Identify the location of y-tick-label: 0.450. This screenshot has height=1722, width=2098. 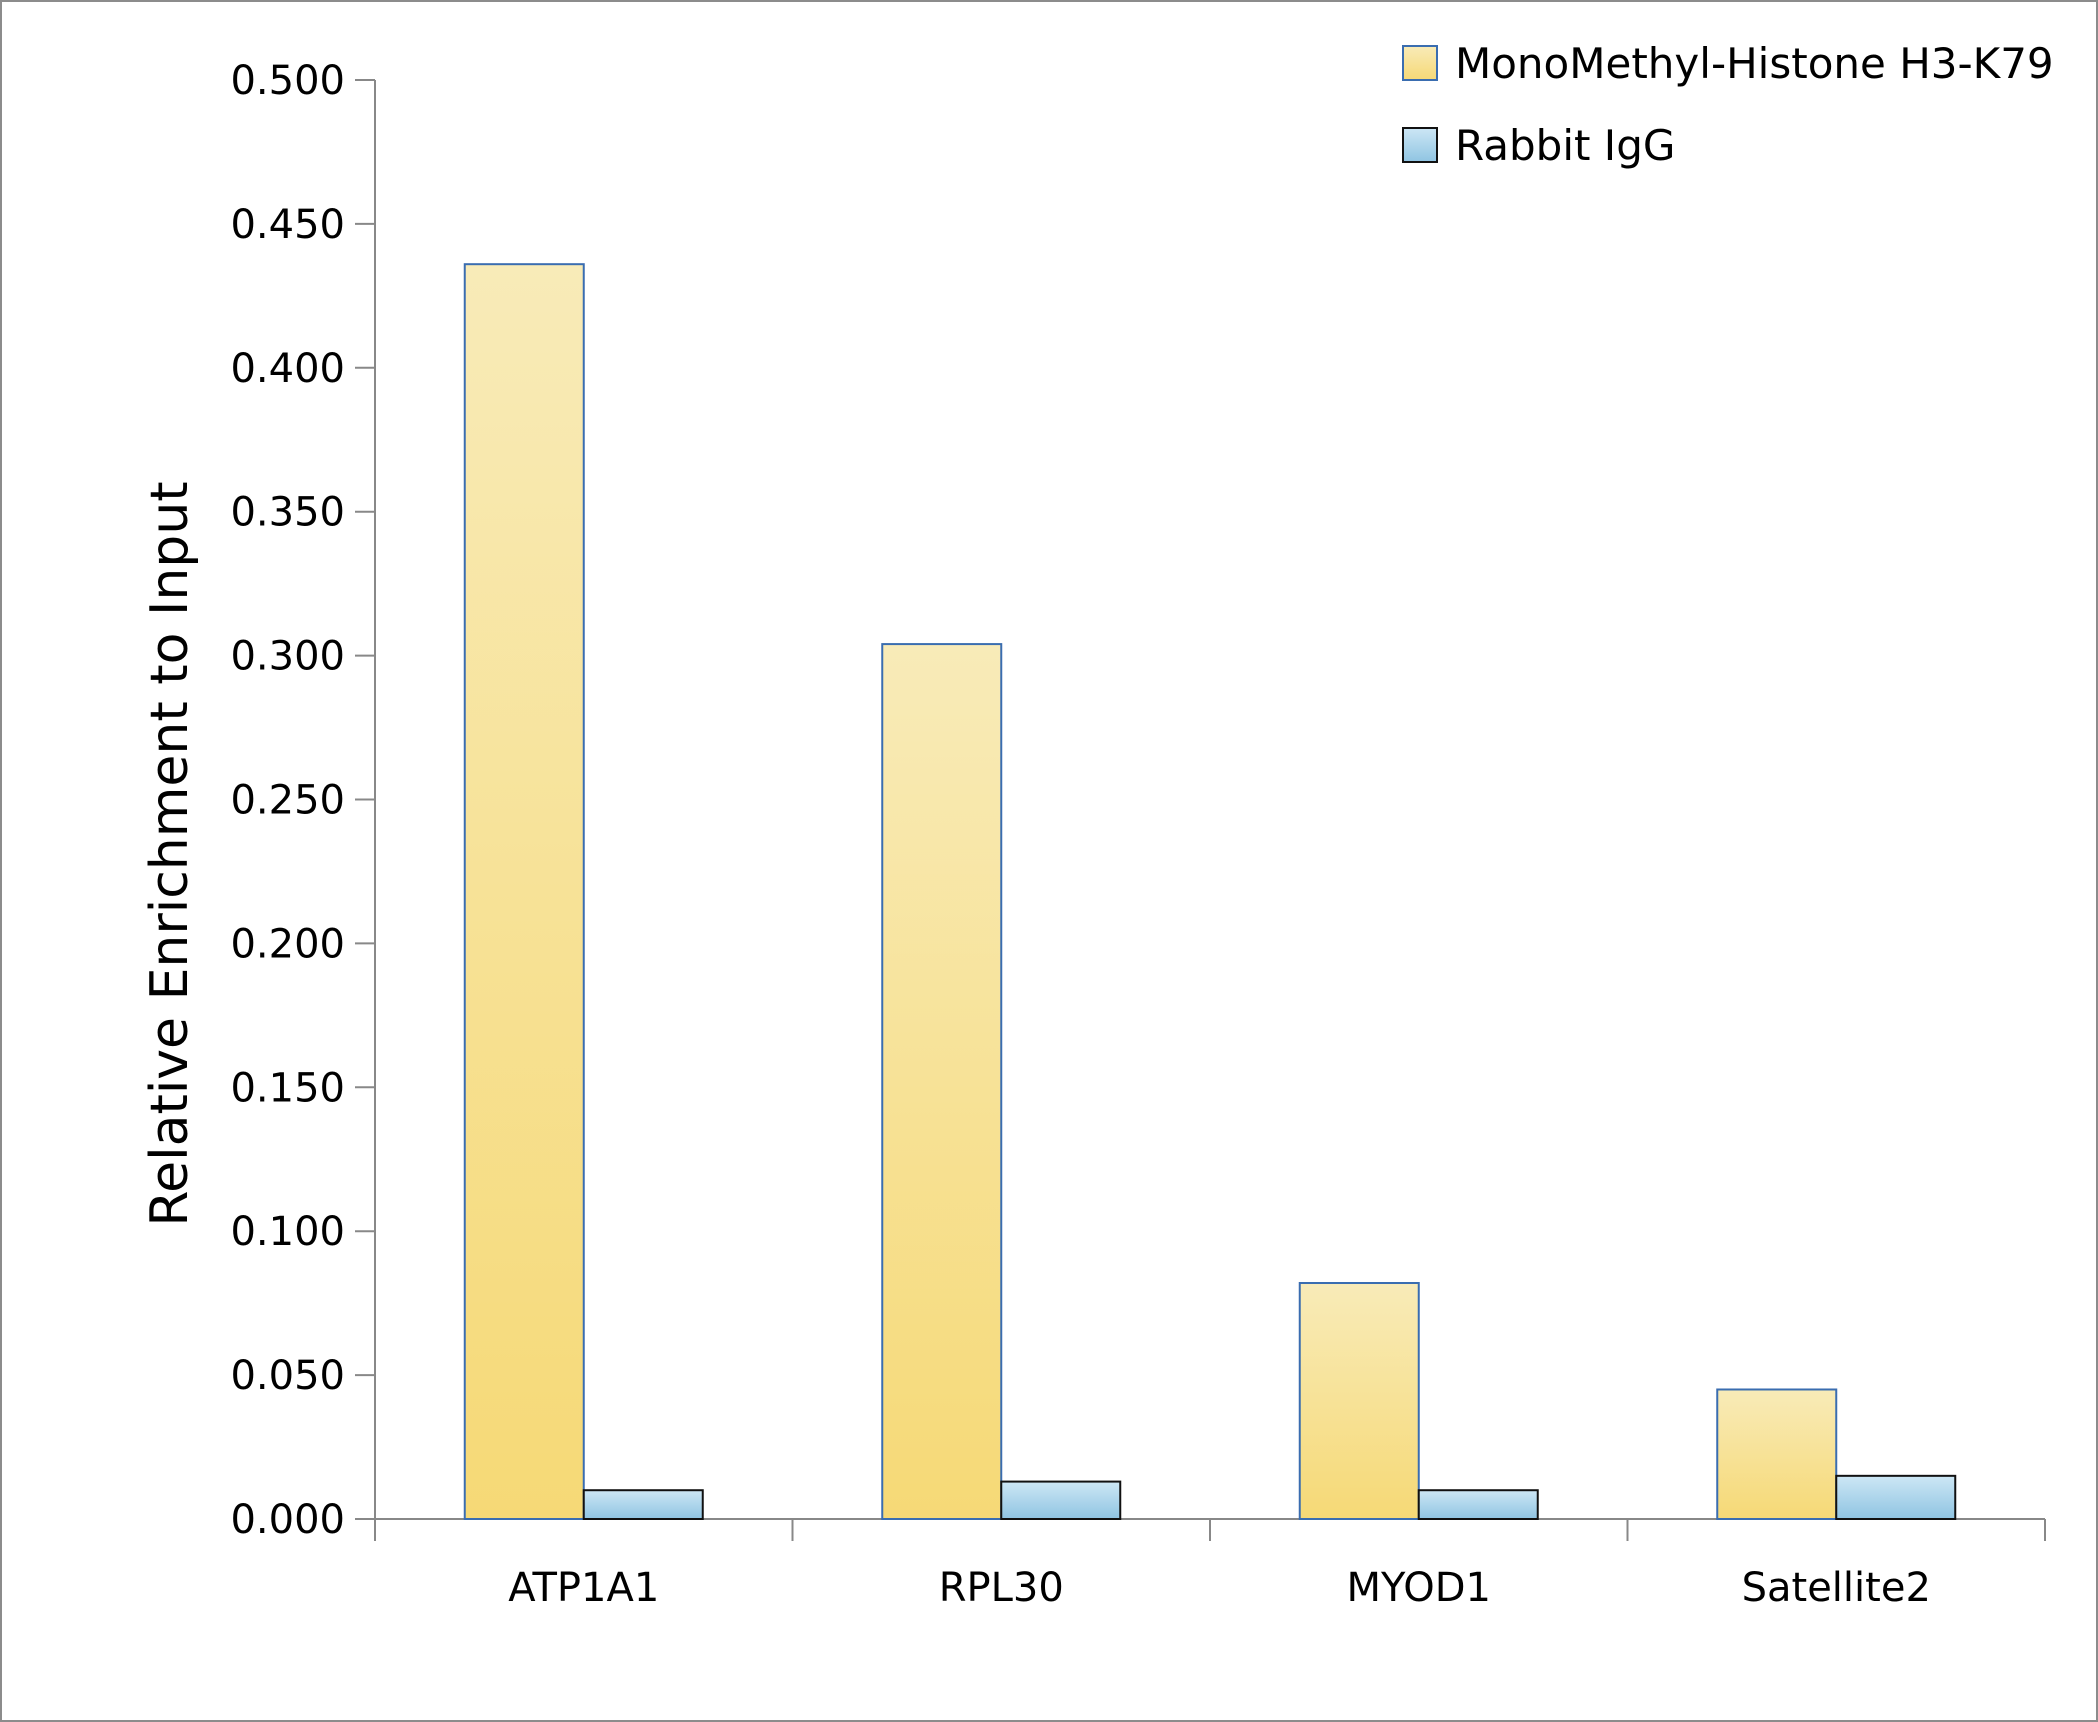
(287, 225).